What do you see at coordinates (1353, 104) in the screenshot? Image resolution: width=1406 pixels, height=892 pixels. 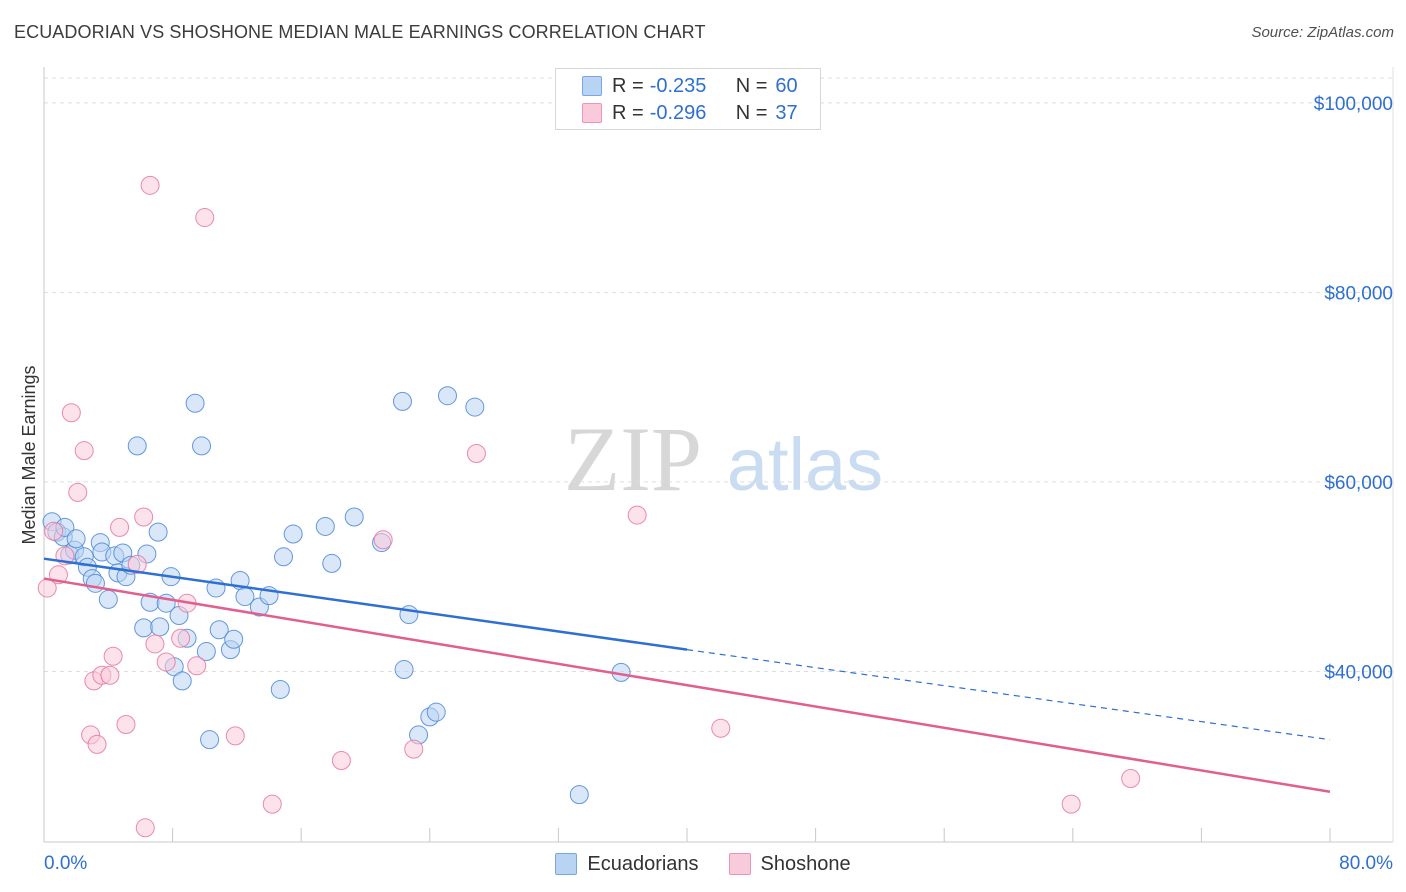 I see `y-tick-label: $100,000` at bounding box center [1353, 104].